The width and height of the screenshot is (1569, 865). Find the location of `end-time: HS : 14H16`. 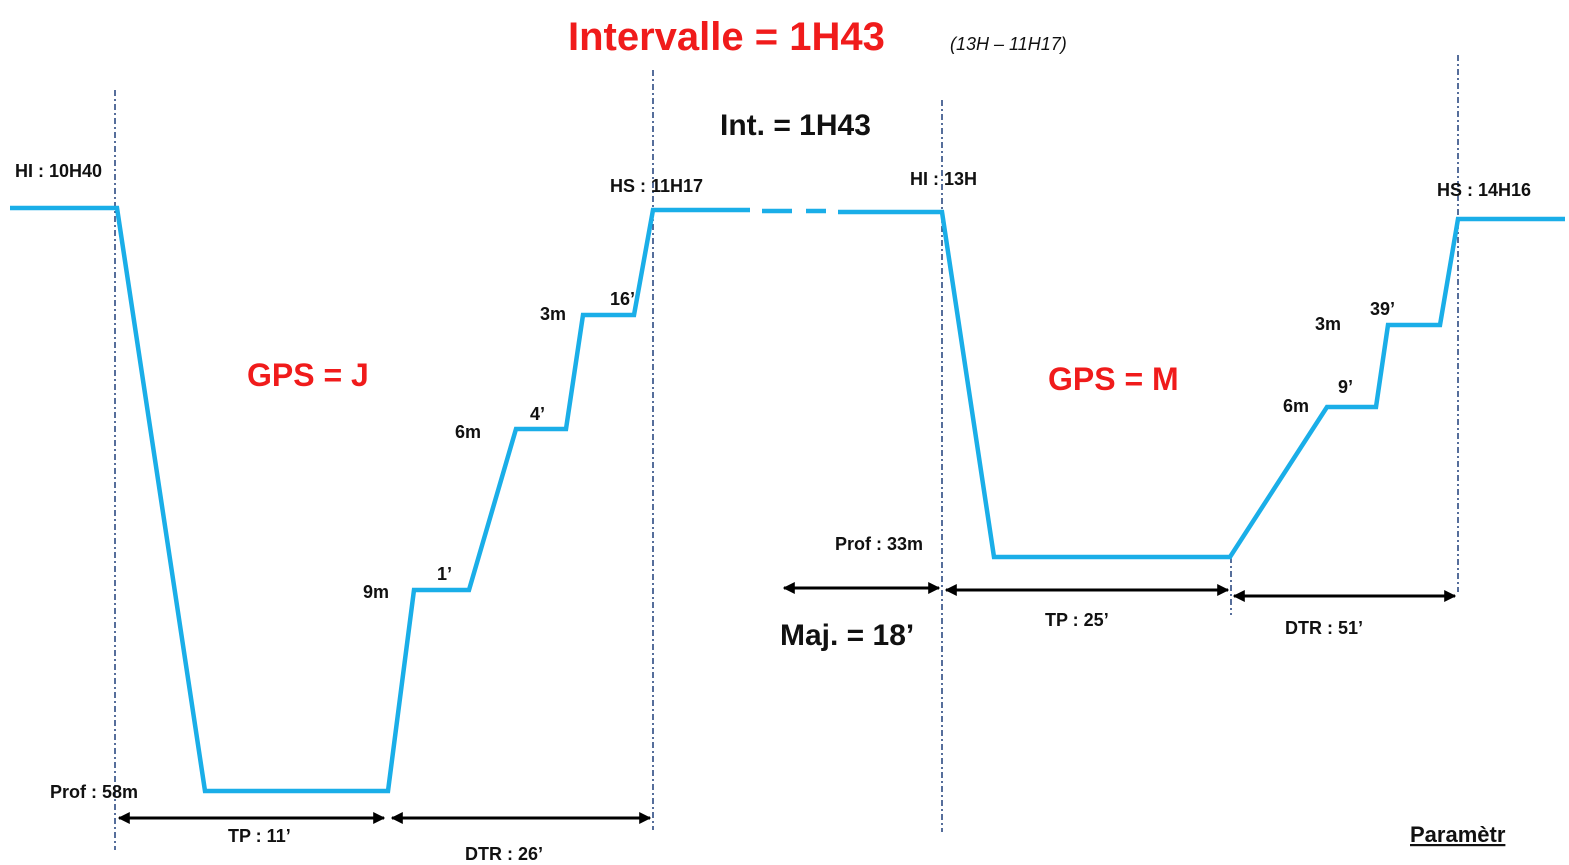

end-time: HS : 14H16 is located at coordinates (1484, 190).